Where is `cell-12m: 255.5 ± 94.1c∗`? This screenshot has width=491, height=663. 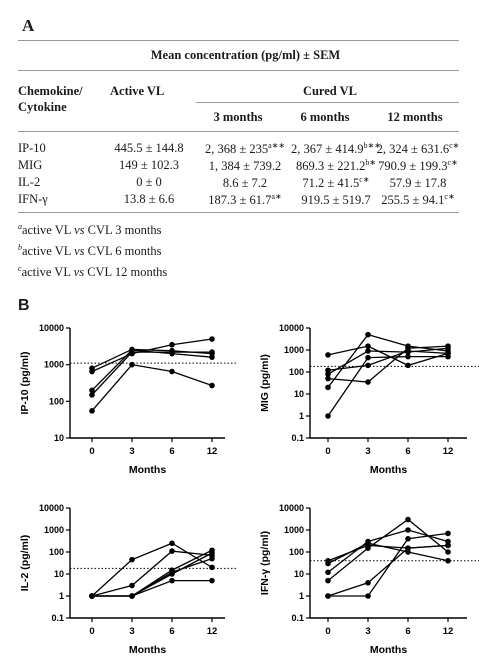
cell-12m: 255.5 ± 94.1c∗ is located at coordinates (418, 200).